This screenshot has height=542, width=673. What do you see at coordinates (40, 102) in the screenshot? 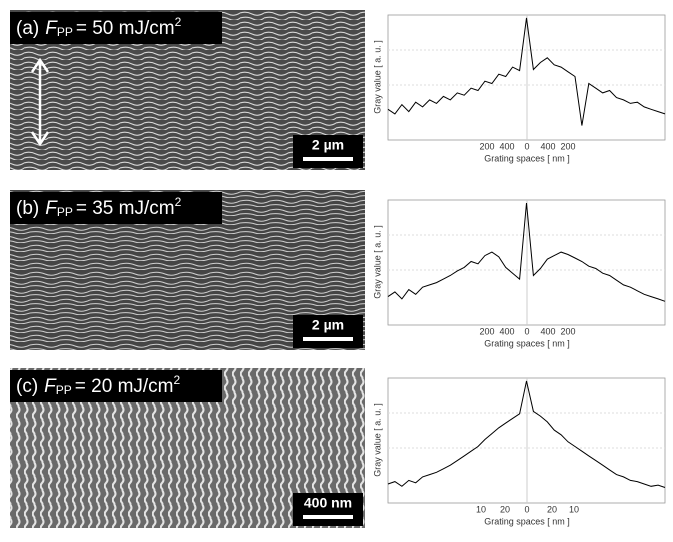
I see `polarization-arrow` at bounding box center [40, 102].